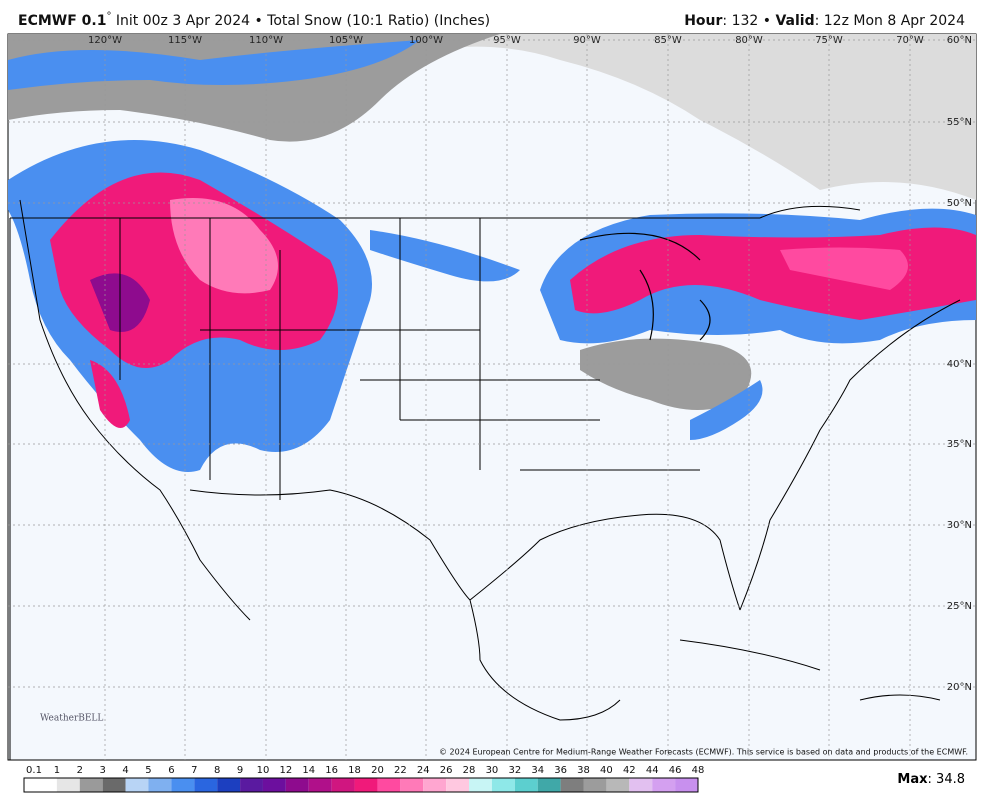 This screenshot has height=812, width=984. Describe the element at coordinates (469, 770) in the screenshot. I see `colorbar-label: 28` at that location.